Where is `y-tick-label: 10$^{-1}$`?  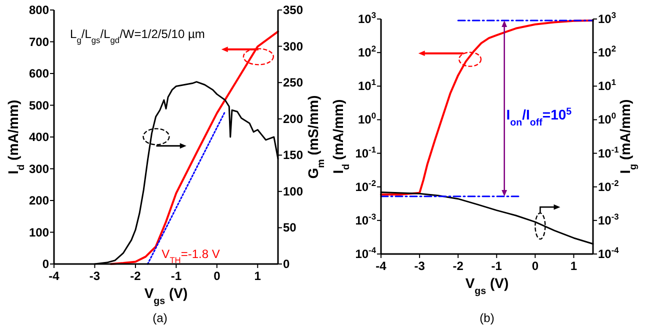 y-tick-label: 10$^{-1}$ is located at coordinates (365, 152).